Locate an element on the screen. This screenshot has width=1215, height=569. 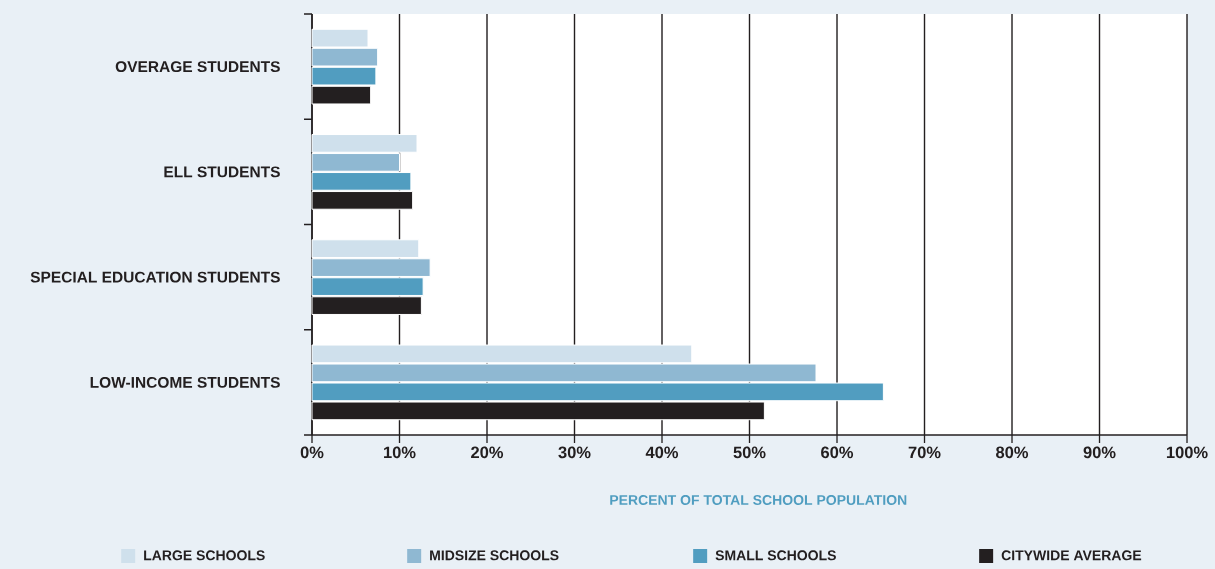
y-tick-label: OVERAGE STUDENTS is located at coordinates (197, 67).